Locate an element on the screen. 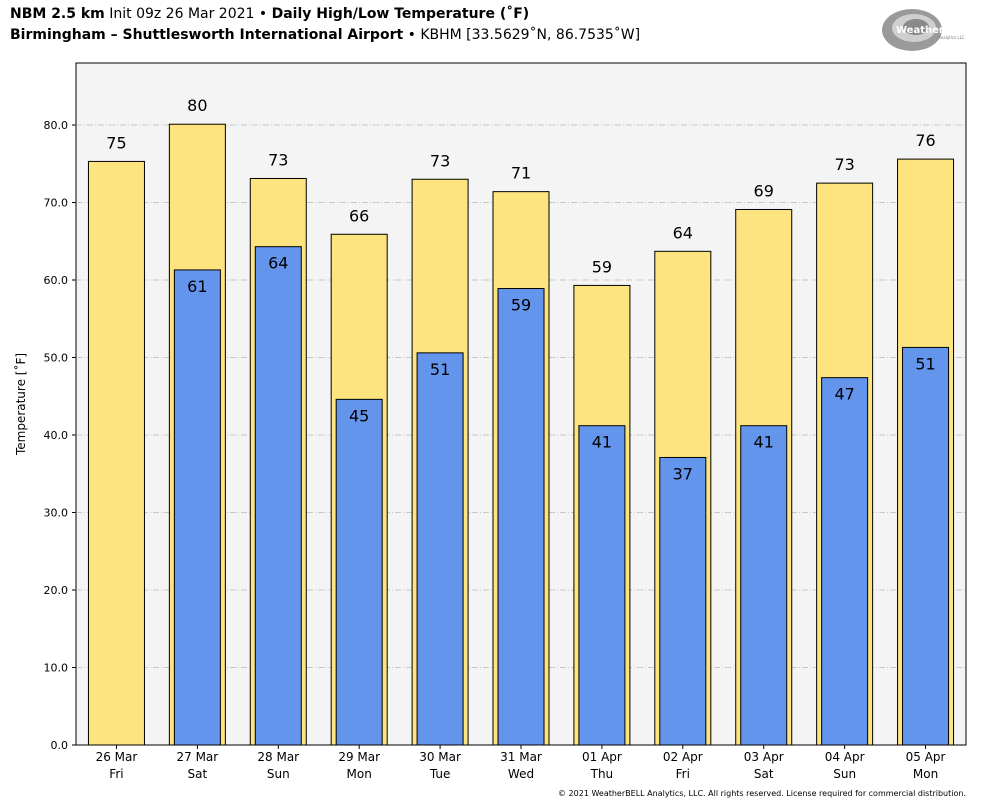 The height and width of the screenshot is (808, 984). y-axis-label: Temperature [˚F] is located at coordinates (20, 404).